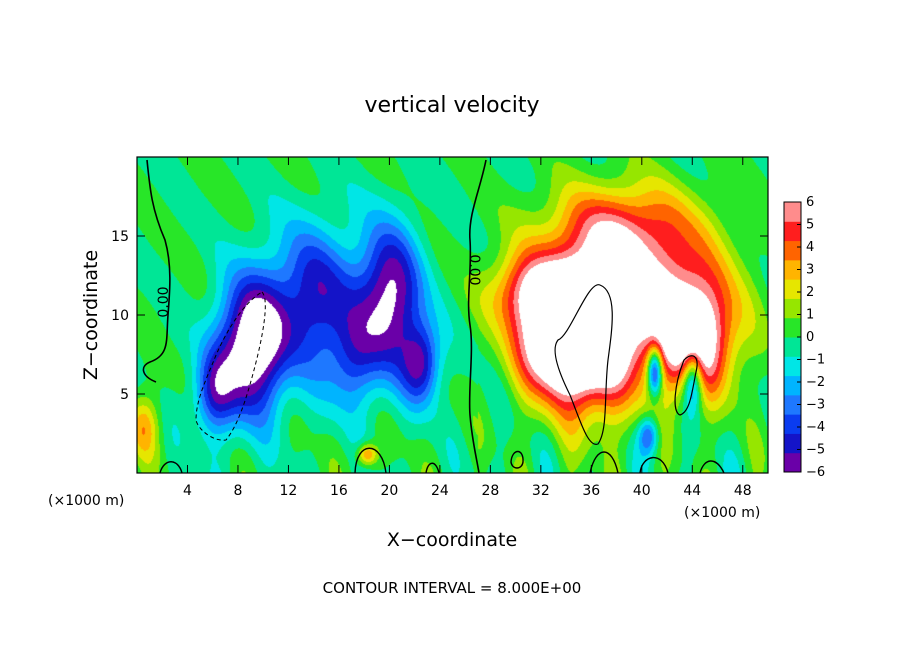  Describe the element at coordinates (477, 316) in the screenshot. I see `zero-contour-mid` at that location.